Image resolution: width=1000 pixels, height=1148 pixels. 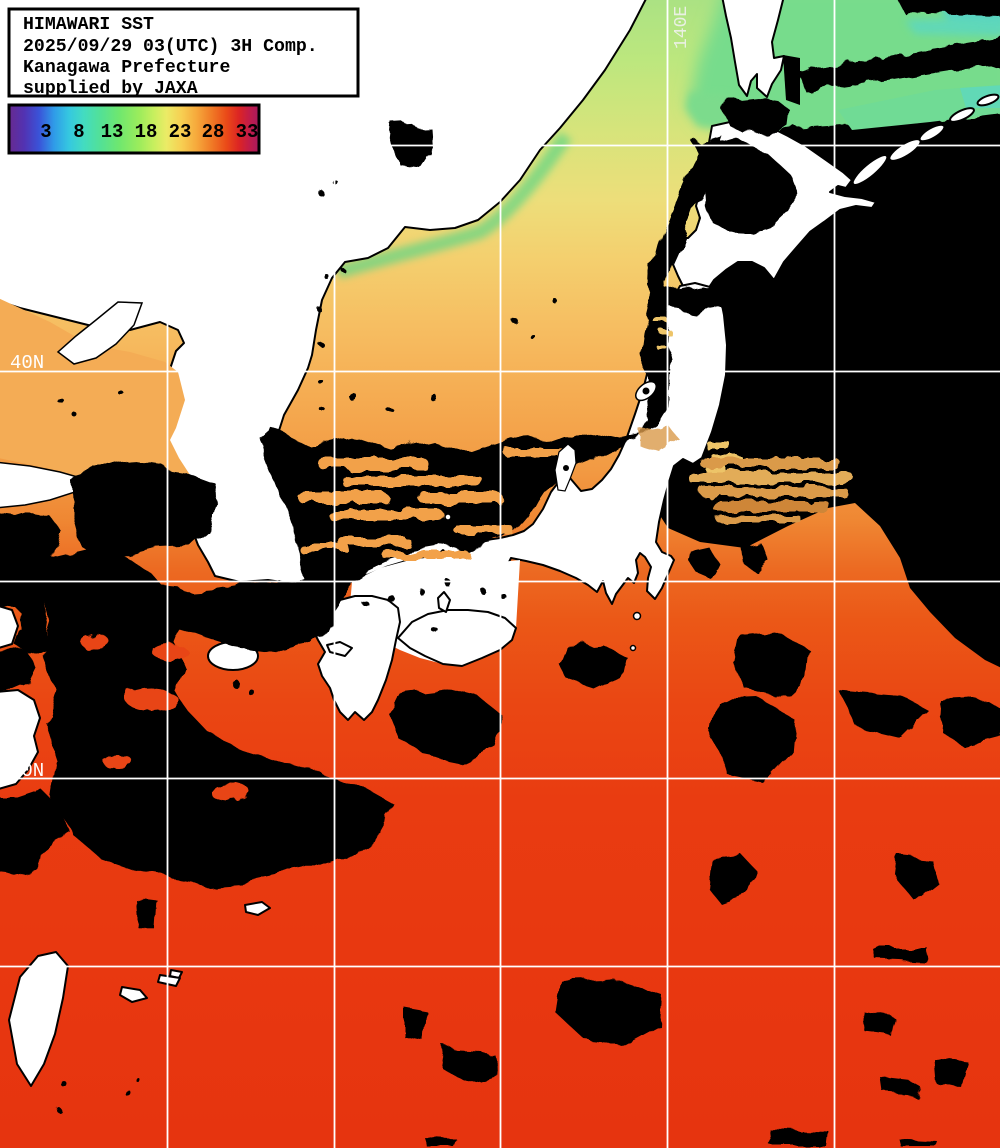 What do you see at coordinates (213, 132) in the screenshot?
I see `svg-text: 28` at bounding box center [213, 132].